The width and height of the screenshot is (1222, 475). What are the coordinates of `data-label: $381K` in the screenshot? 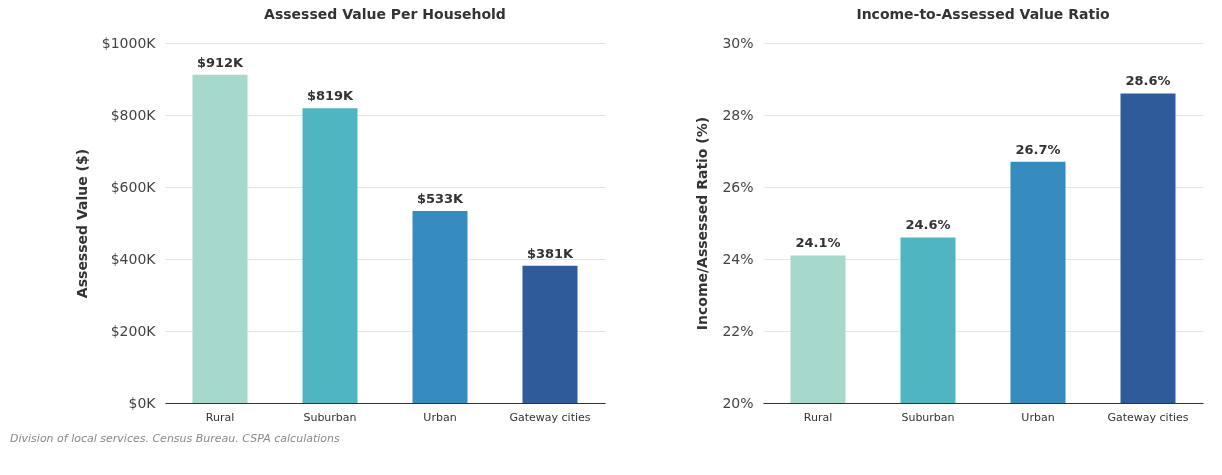 It's located at (550, 253).